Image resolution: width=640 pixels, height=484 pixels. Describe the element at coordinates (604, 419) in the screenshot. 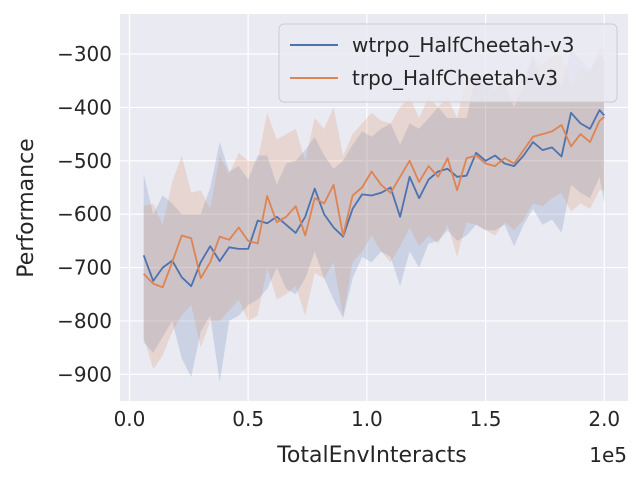

I see `x-tick-label: 2.0` at that location.